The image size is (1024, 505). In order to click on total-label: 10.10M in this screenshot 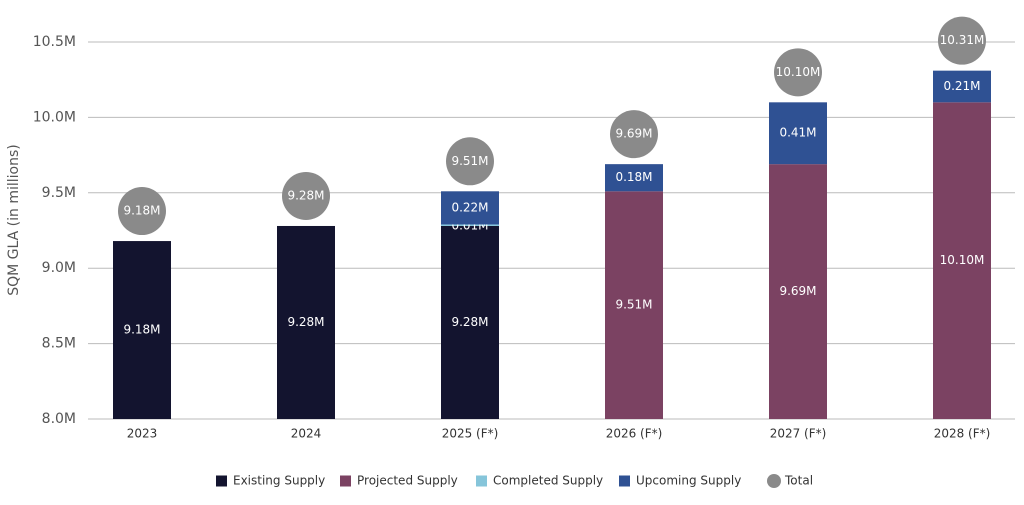, I will do `click(798, 72)`.